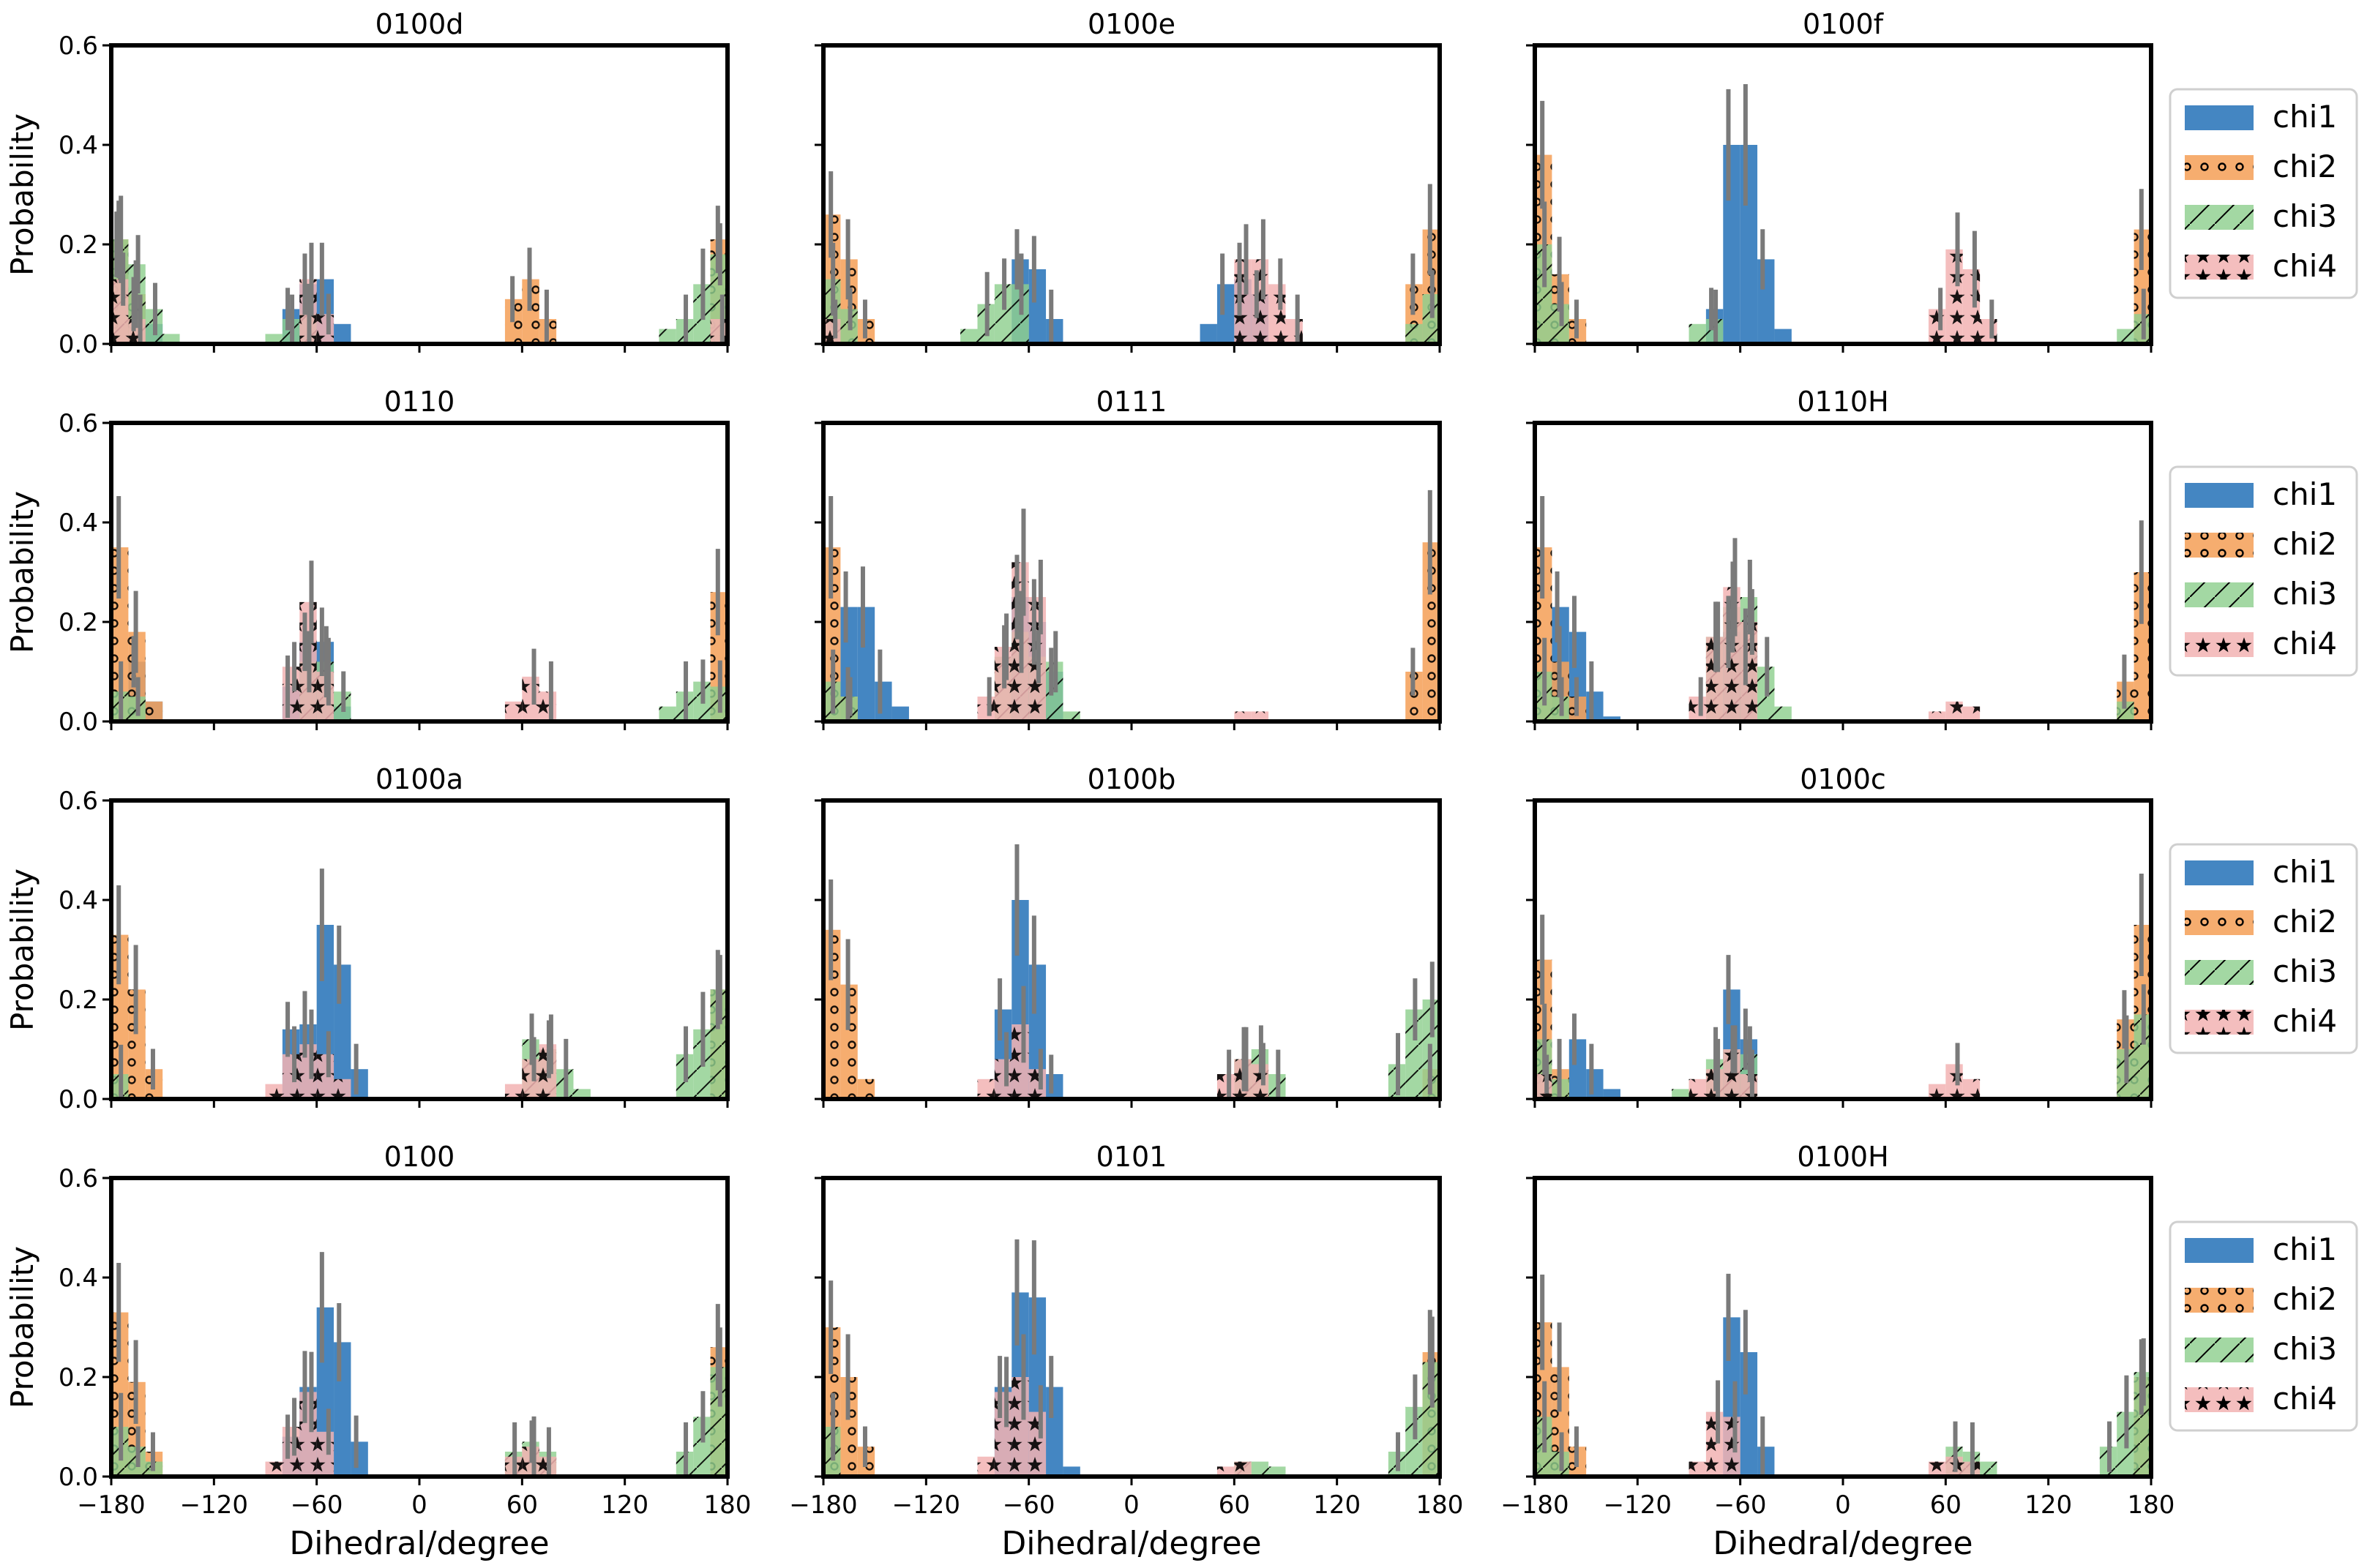 The height and width of the screenshot is (1568, 2367). What do you see at coordinates (2220, 218) in the screenshot?
I see `legend-swatch-hatch-chi3` at bounding box center [2220, 218].